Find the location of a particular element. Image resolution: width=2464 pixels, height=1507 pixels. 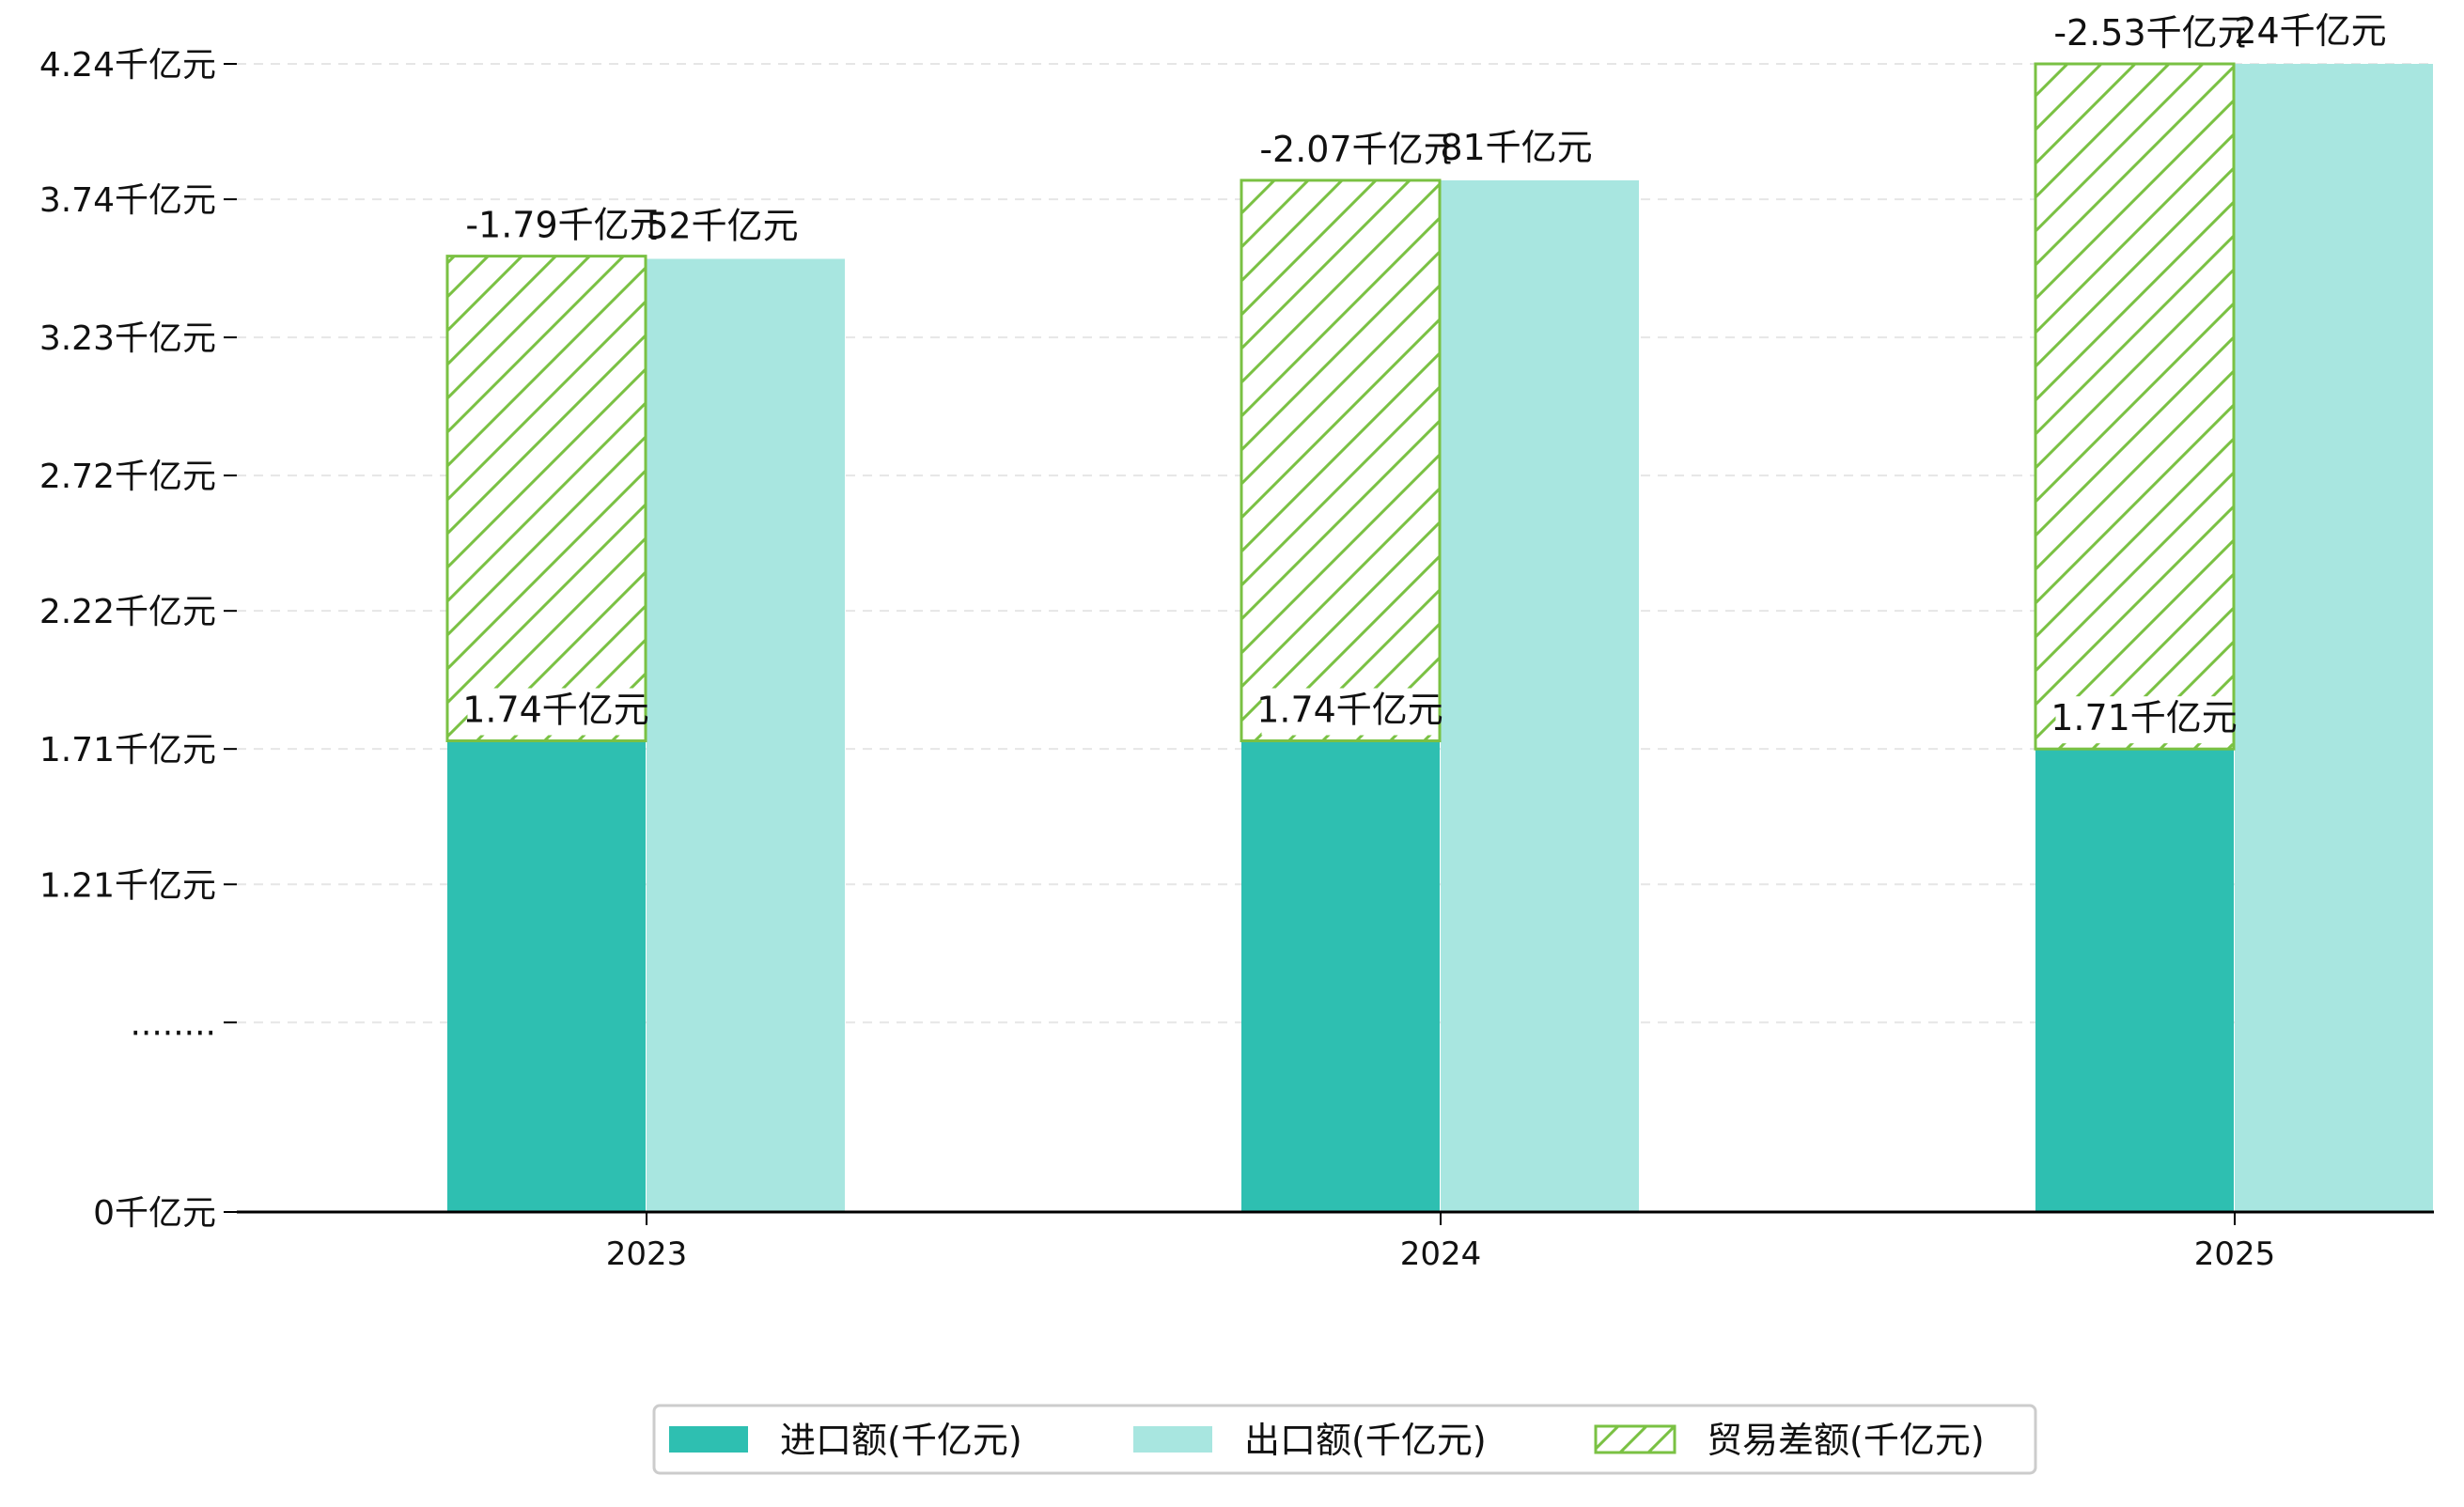

import-value-label: 1.71千亿元 is located at coordinates (2144, 720).